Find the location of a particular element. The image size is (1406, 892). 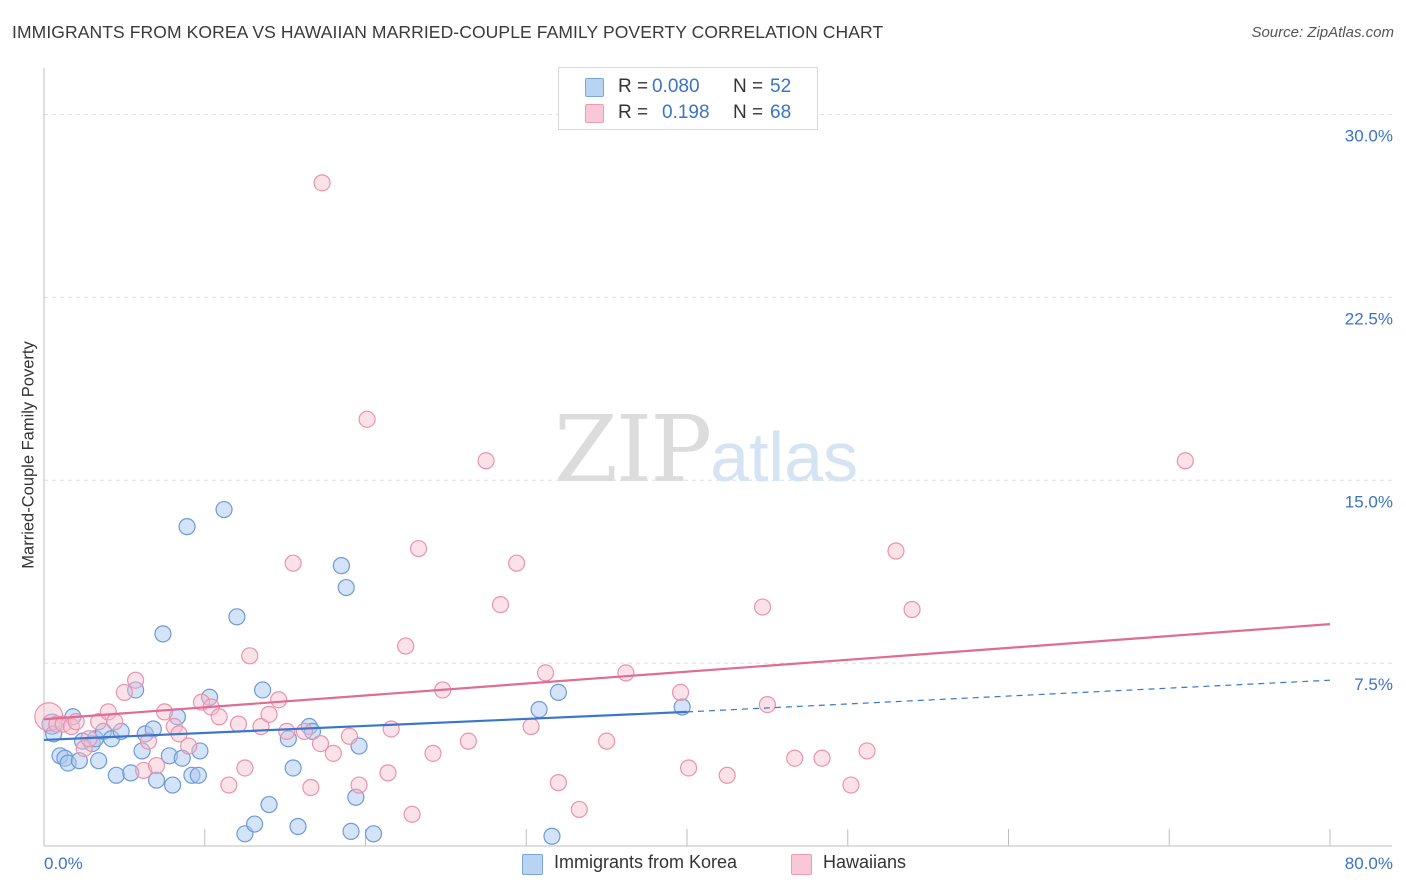

legend-r-value: 0.080 is located at coordinates (676, 86).